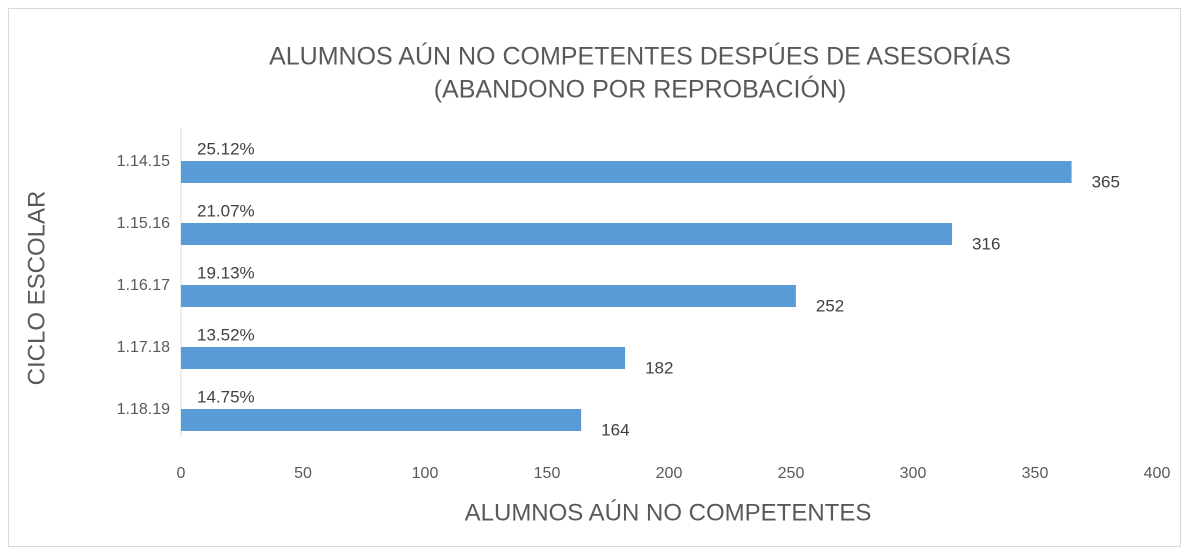  I want to click on chart-subtitle: (ABANDONO POR REPROBACIÓN), so click(640, 89).